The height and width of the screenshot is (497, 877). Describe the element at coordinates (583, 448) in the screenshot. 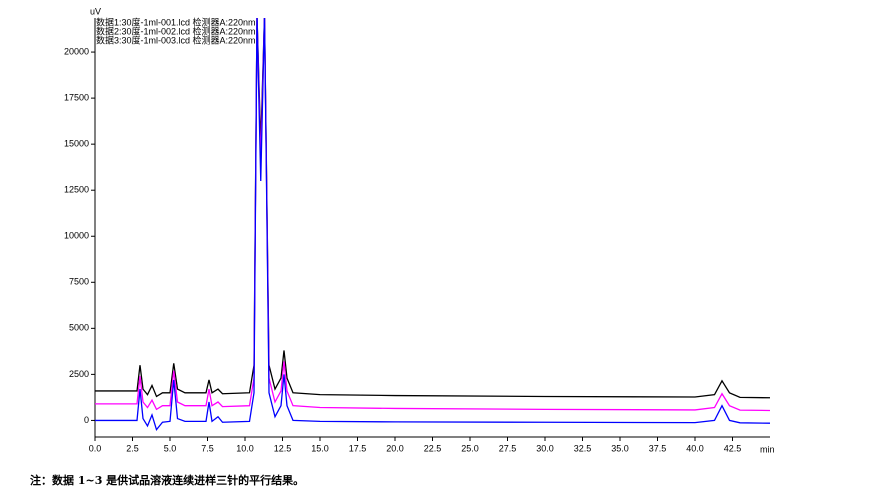

I see `x-tick-label: 32.5` at that location.